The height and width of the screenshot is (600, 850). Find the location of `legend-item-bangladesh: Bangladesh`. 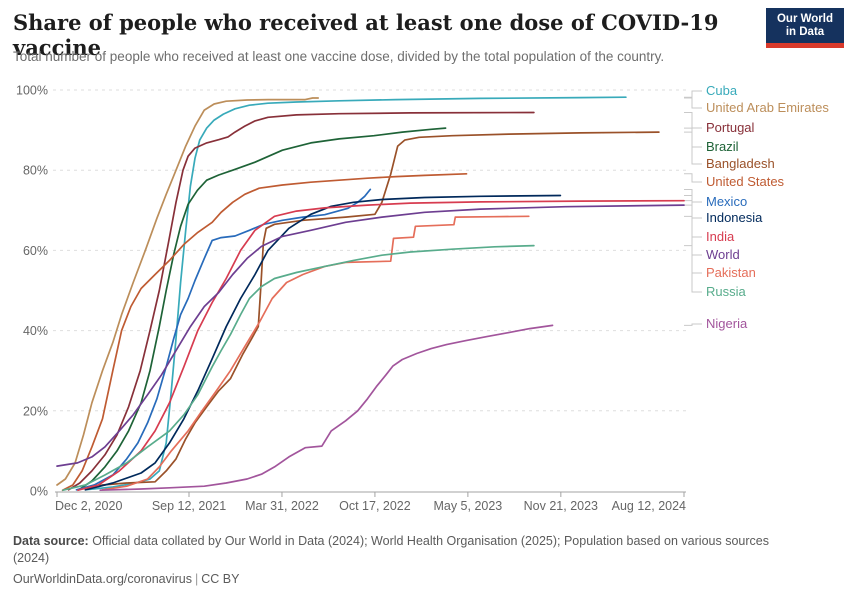

legend-item-bangladesh: Bangladesh is located at coordinates (740, 163).